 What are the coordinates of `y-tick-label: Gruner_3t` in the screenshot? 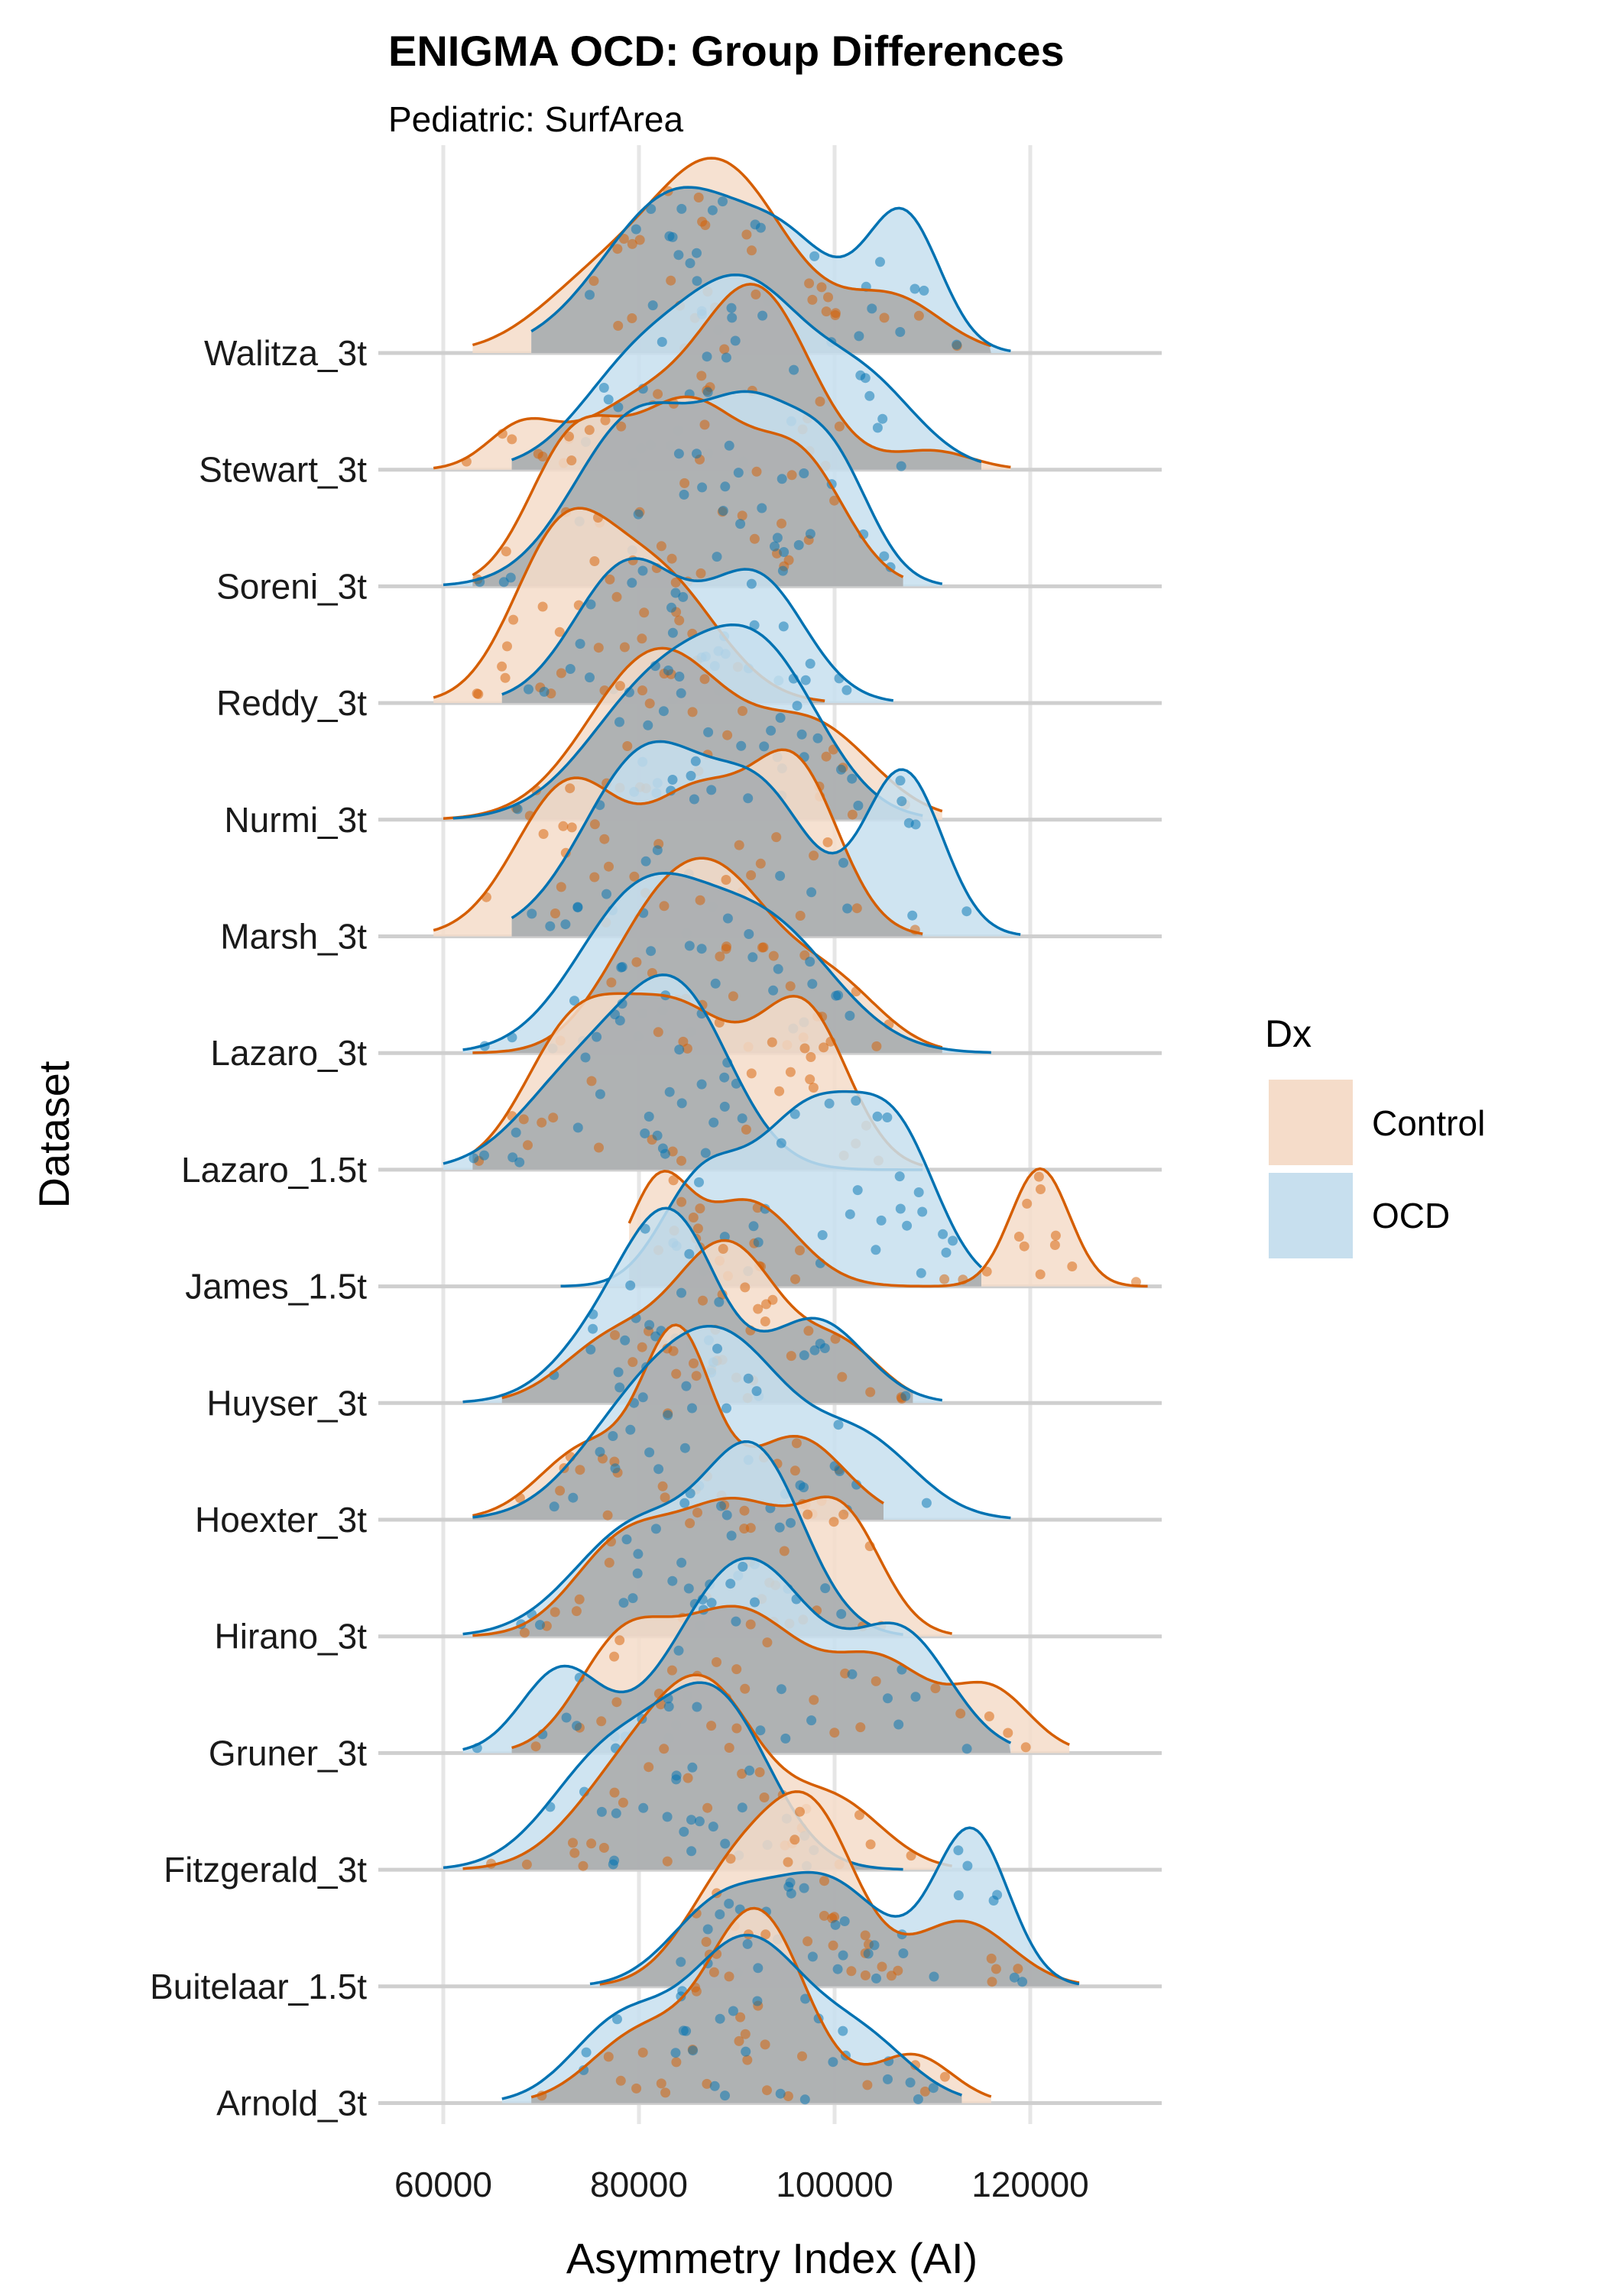 It's located at (288, 1753).